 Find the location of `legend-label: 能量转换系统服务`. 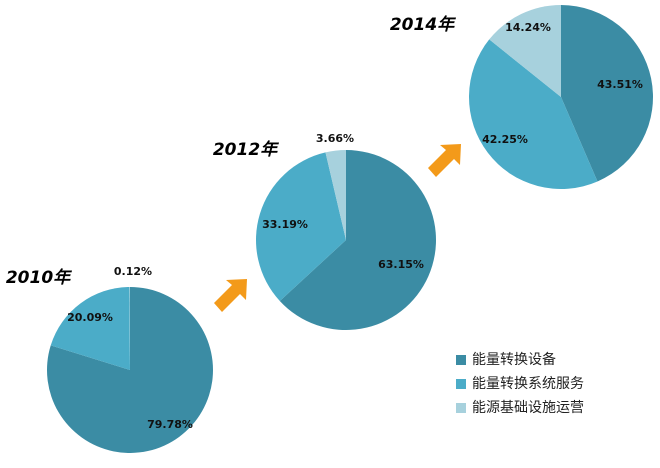

legend-label: 能量转换系统服务 is located at coordinates (528, 383).